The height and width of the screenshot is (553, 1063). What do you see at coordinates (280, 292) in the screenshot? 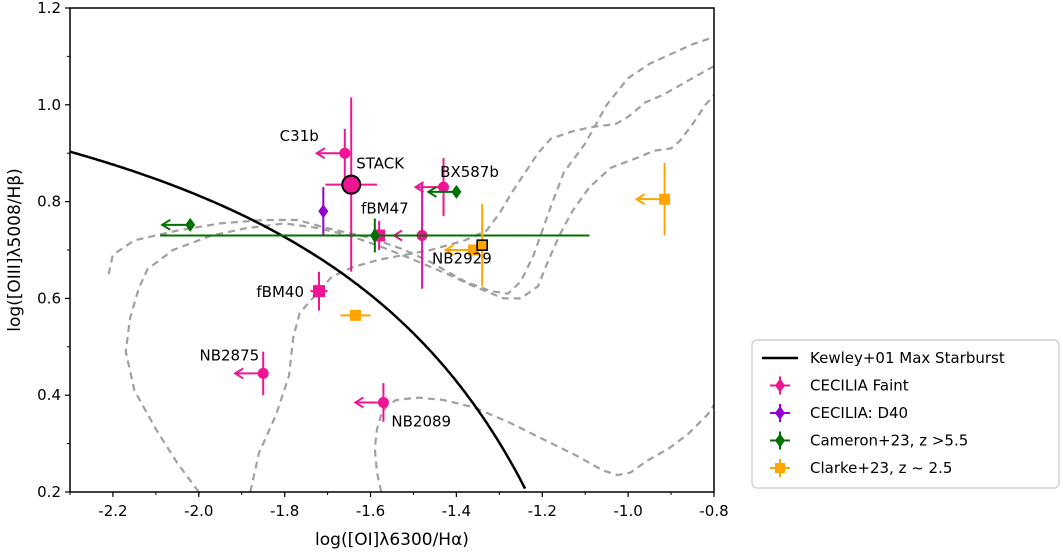
I see `point-label: fBM40` at bounding box center [280, 292].